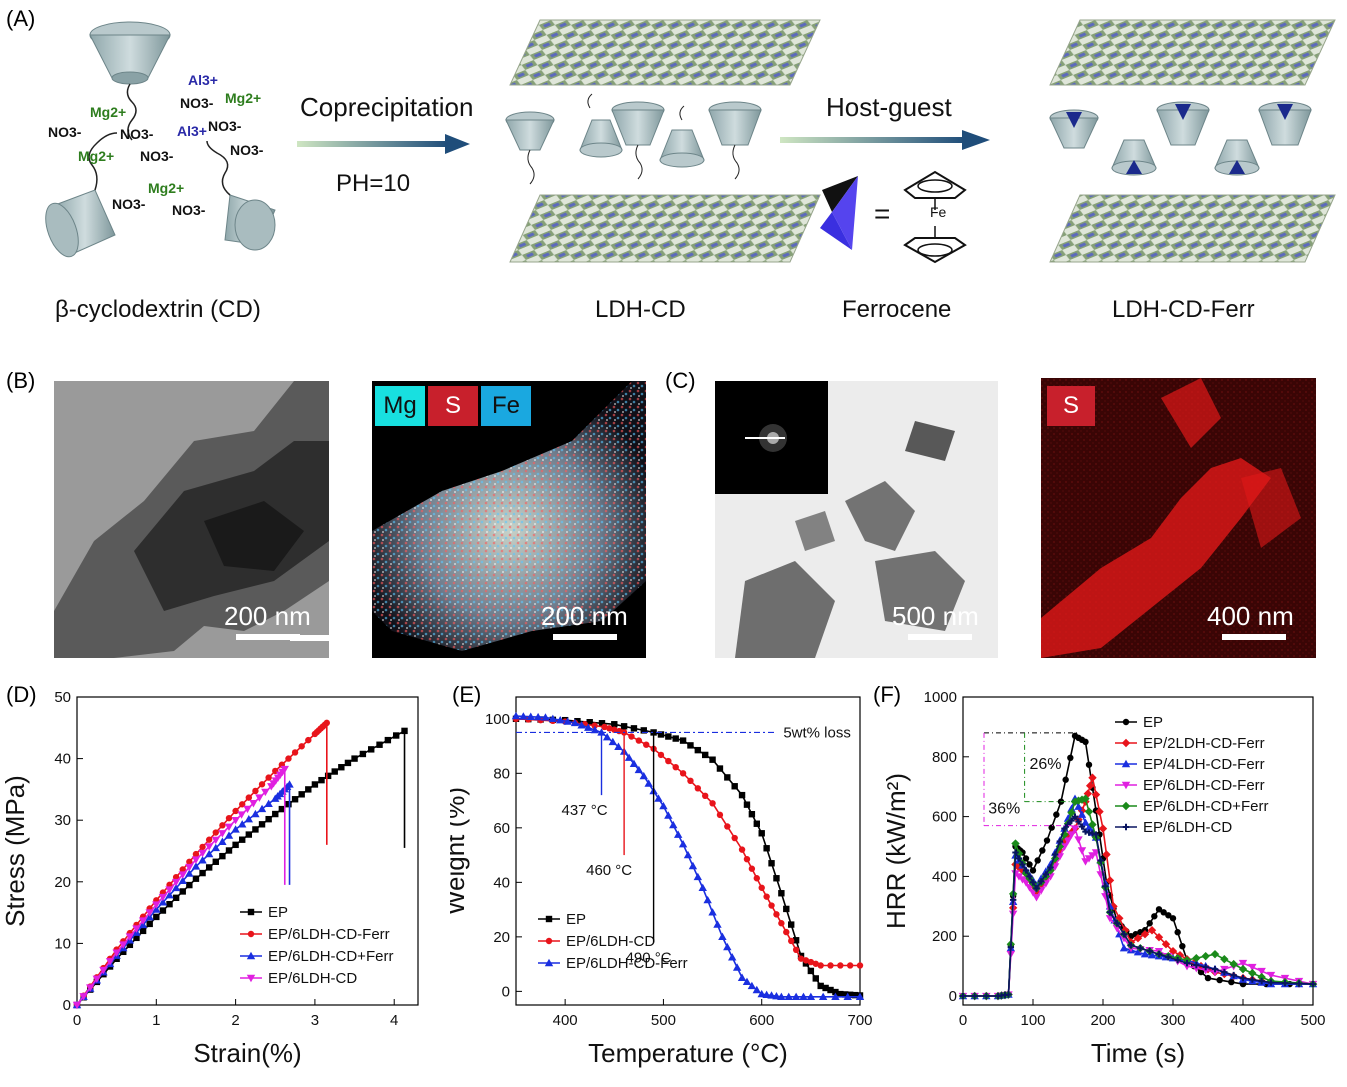  I want to click on cd-cone-bottom-right, so click(241, 195).